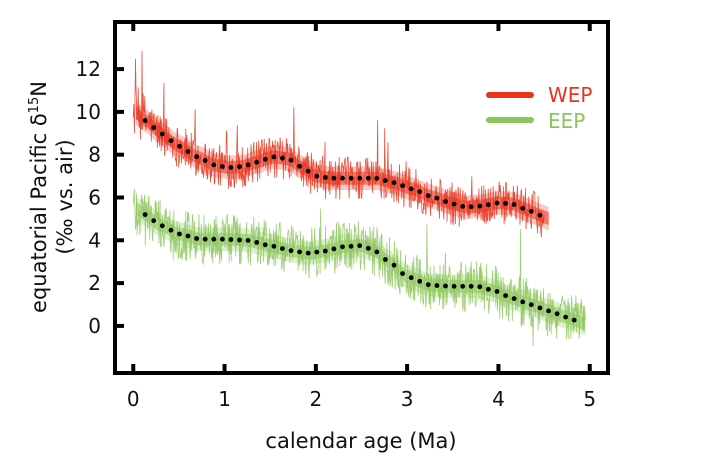 This screenshot has height=476, width=724. I want to click on y-axis-label-end: N, so click(39, 89).